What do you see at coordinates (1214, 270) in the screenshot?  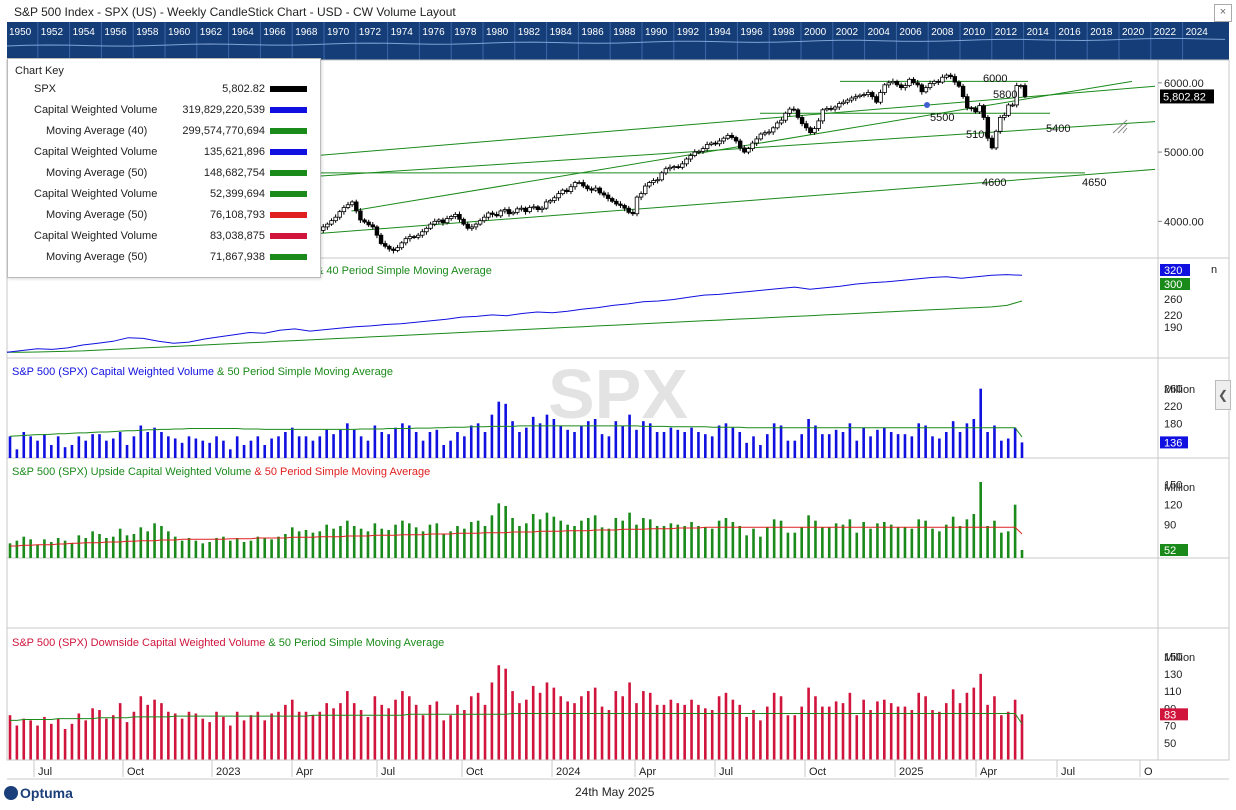 I see `cwv-unit-label: n` at bounding box center [1214, 270].